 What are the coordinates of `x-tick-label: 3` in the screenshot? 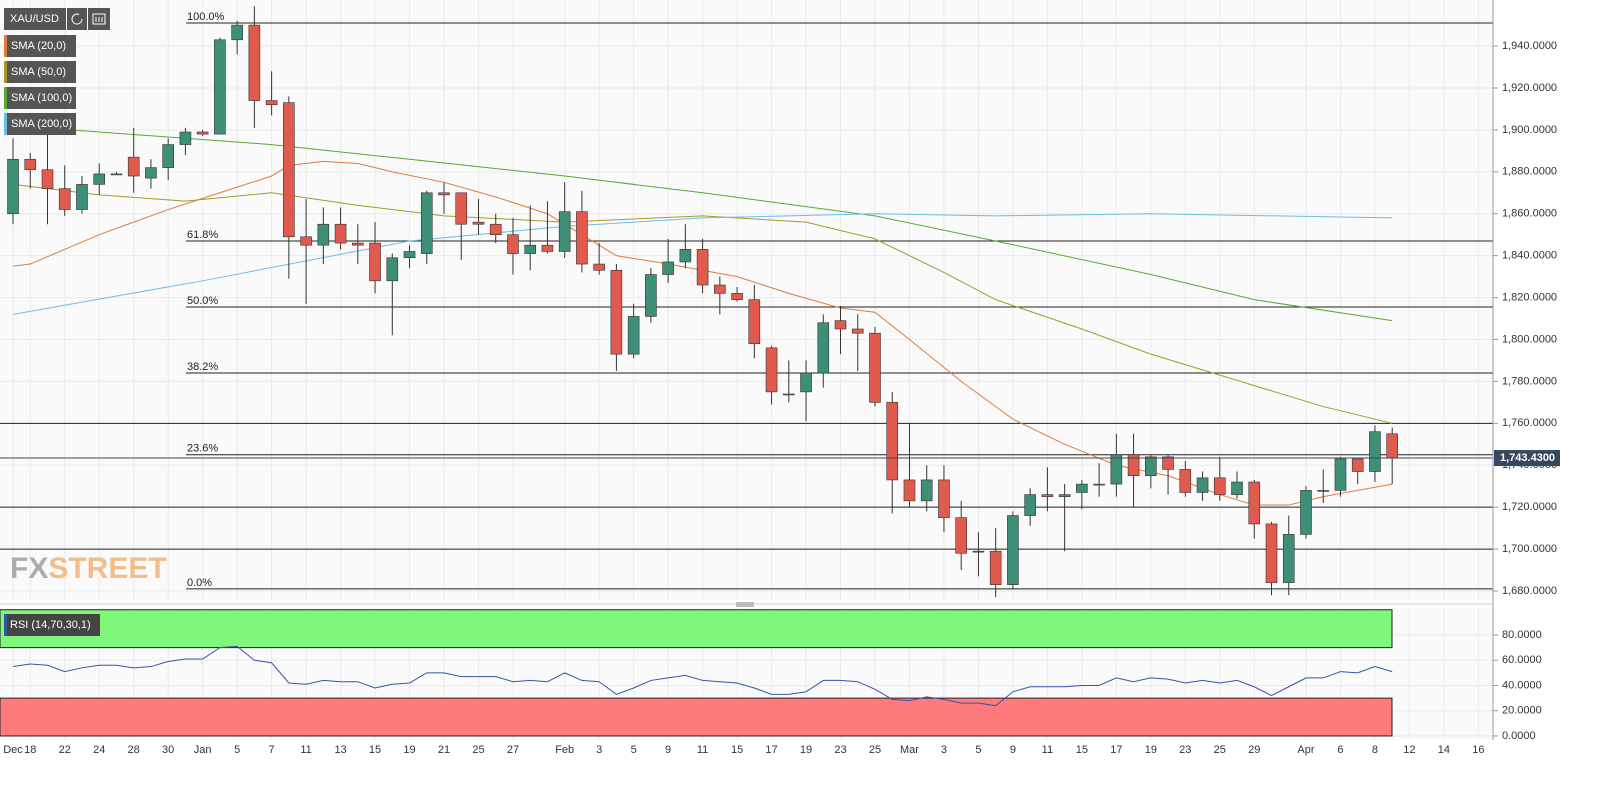 It's located at (599, 750).